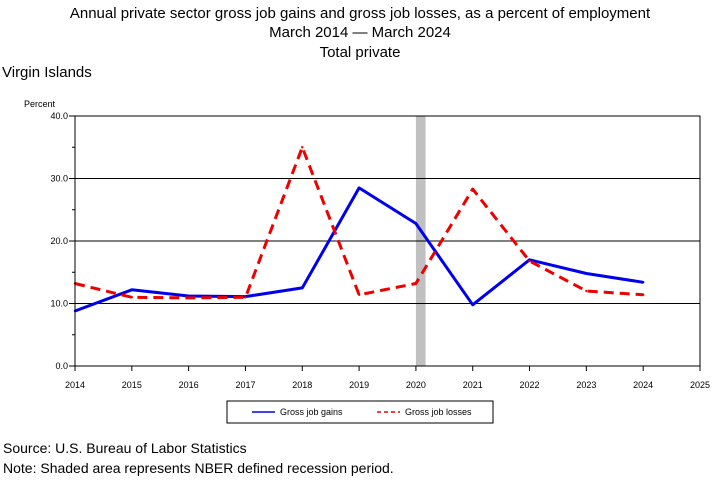  What do you see at coordinates (61, 366) in the screenshot?
I see `y-tick-label-0: 0.0` at bounding box center [61, 366].